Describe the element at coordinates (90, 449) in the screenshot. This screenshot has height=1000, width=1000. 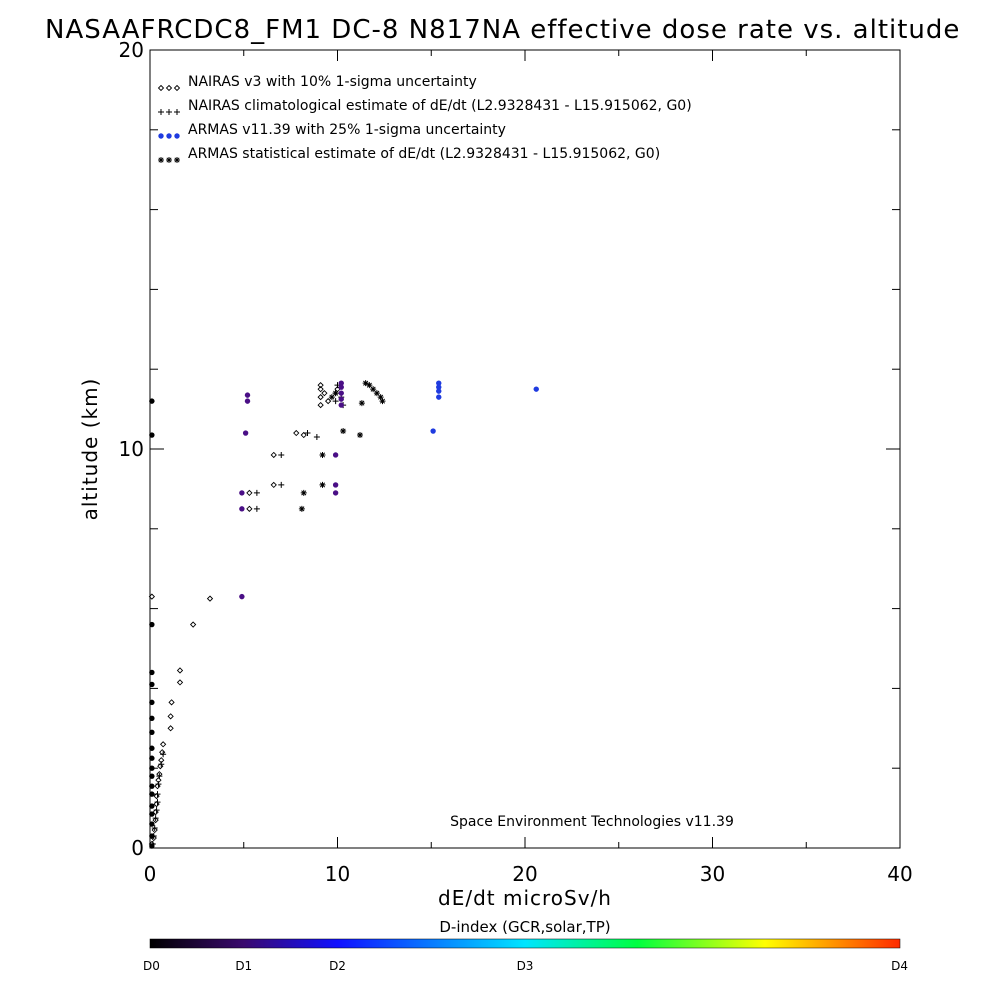
I see `y-axis-label: altitude (km)` at that location.